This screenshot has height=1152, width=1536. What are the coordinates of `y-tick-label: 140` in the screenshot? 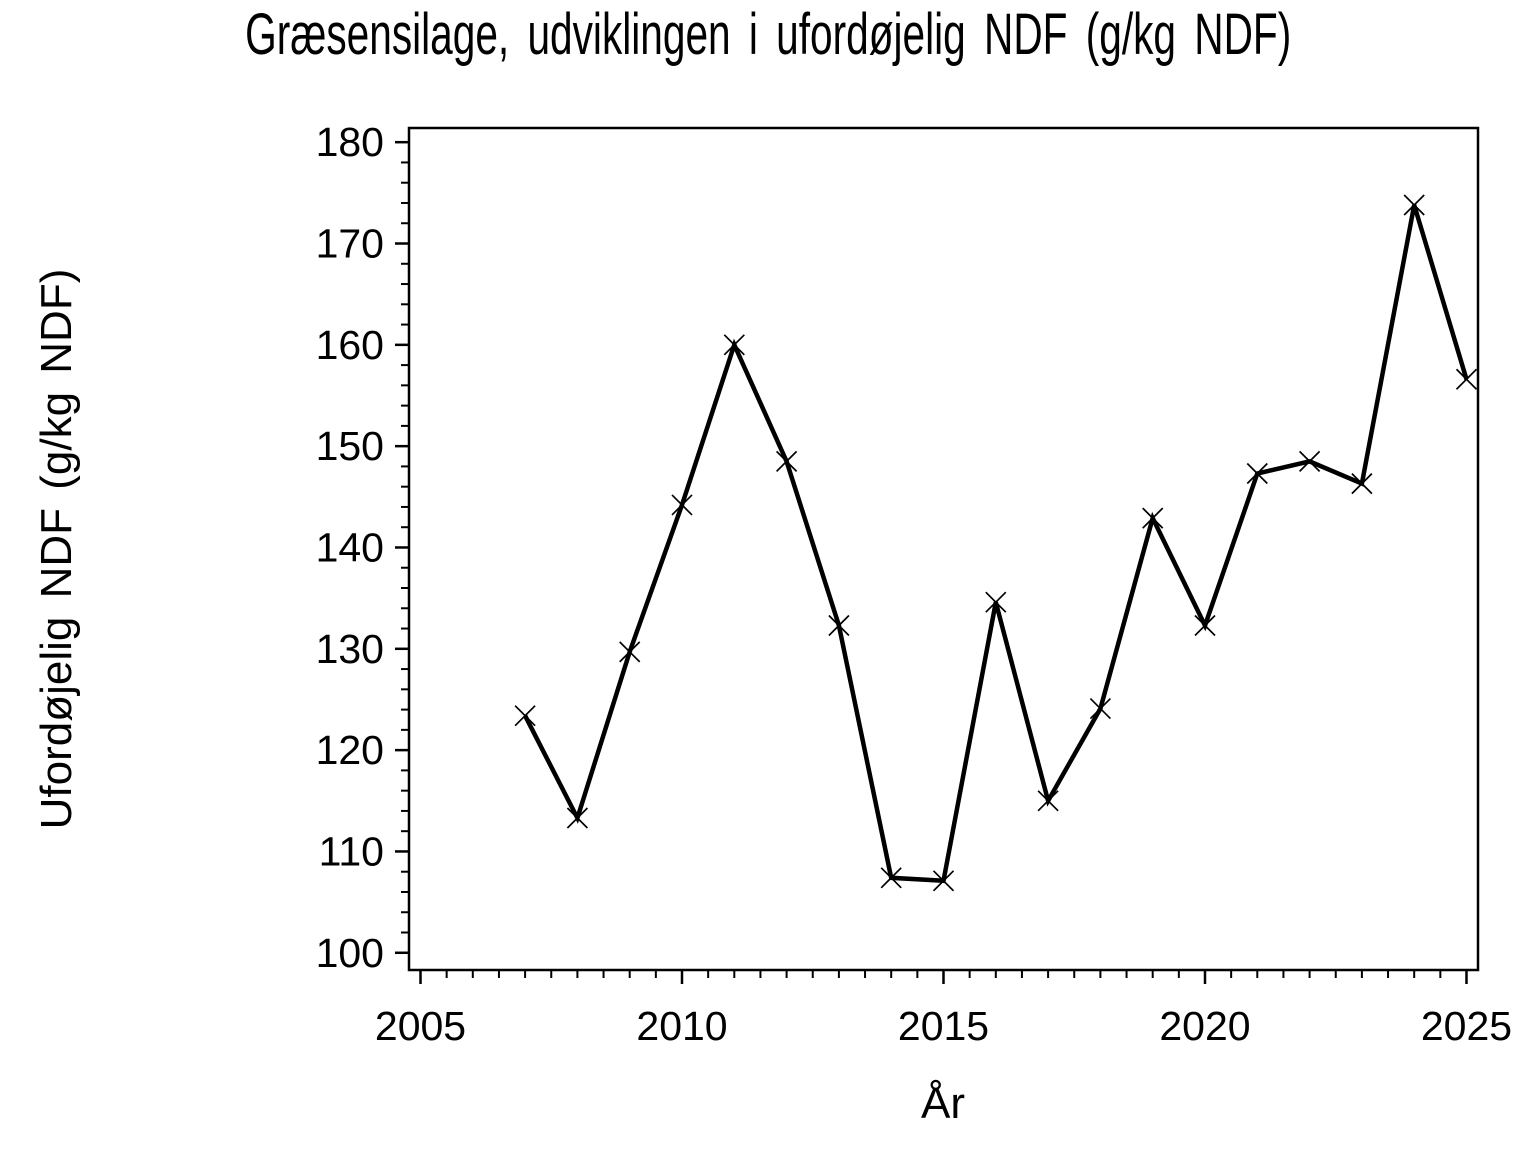 It's located at (350, 547).